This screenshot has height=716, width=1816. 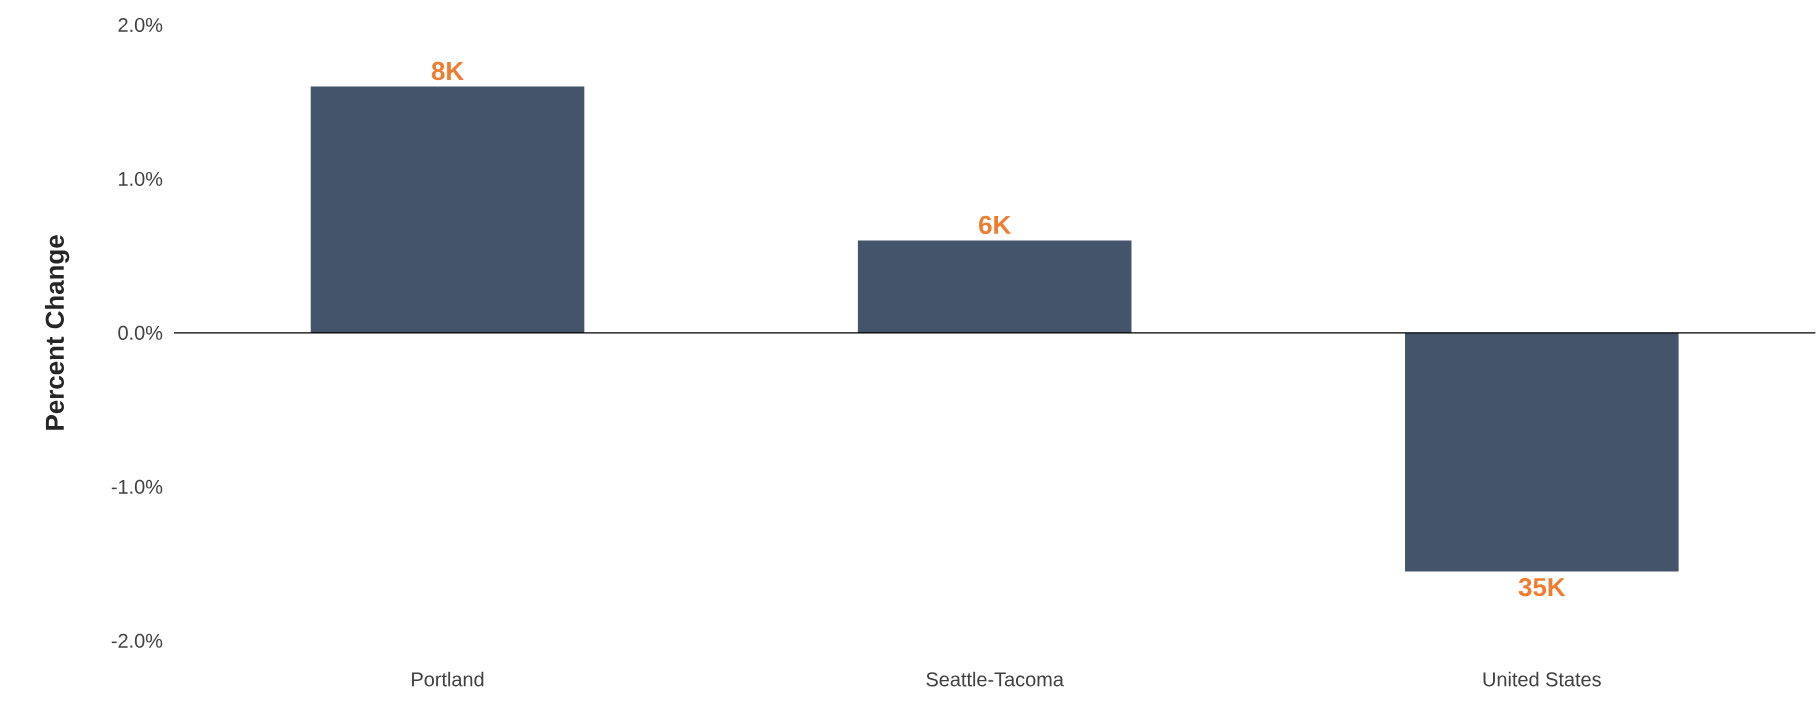 What do you see at coordinates (1542, 679) in the screenshot?
I see `x-tick-label: United States` at bounding box center [1542, 679].